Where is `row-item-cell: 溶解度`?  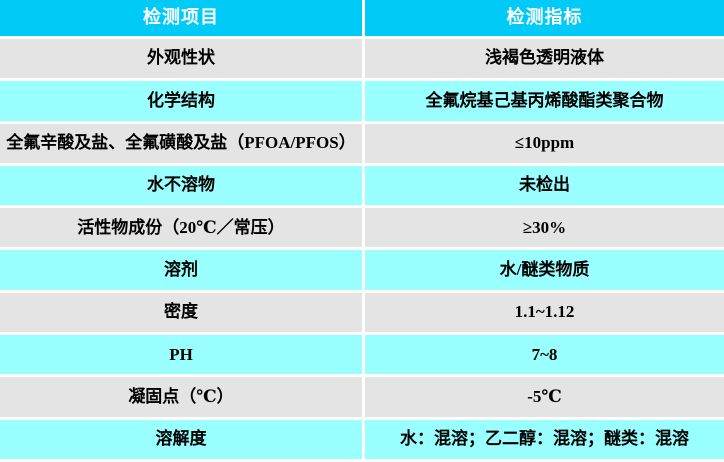
row-item-cell: 溶解度 is located at coordinates (181, 439).